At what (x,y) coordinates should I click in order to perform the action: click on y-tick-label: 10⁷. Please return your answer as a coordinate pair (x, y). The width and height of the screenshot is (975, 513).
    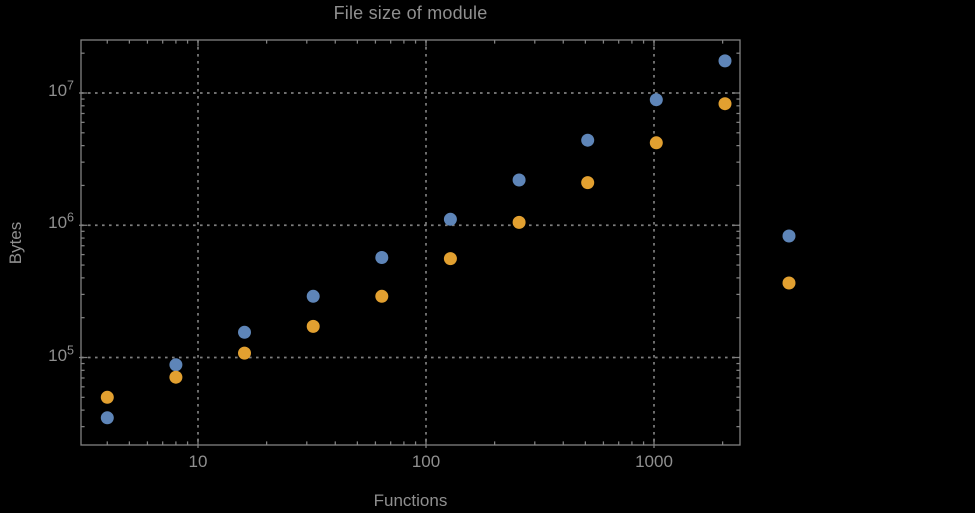
    Looking at the image, I should click on (61, 89).